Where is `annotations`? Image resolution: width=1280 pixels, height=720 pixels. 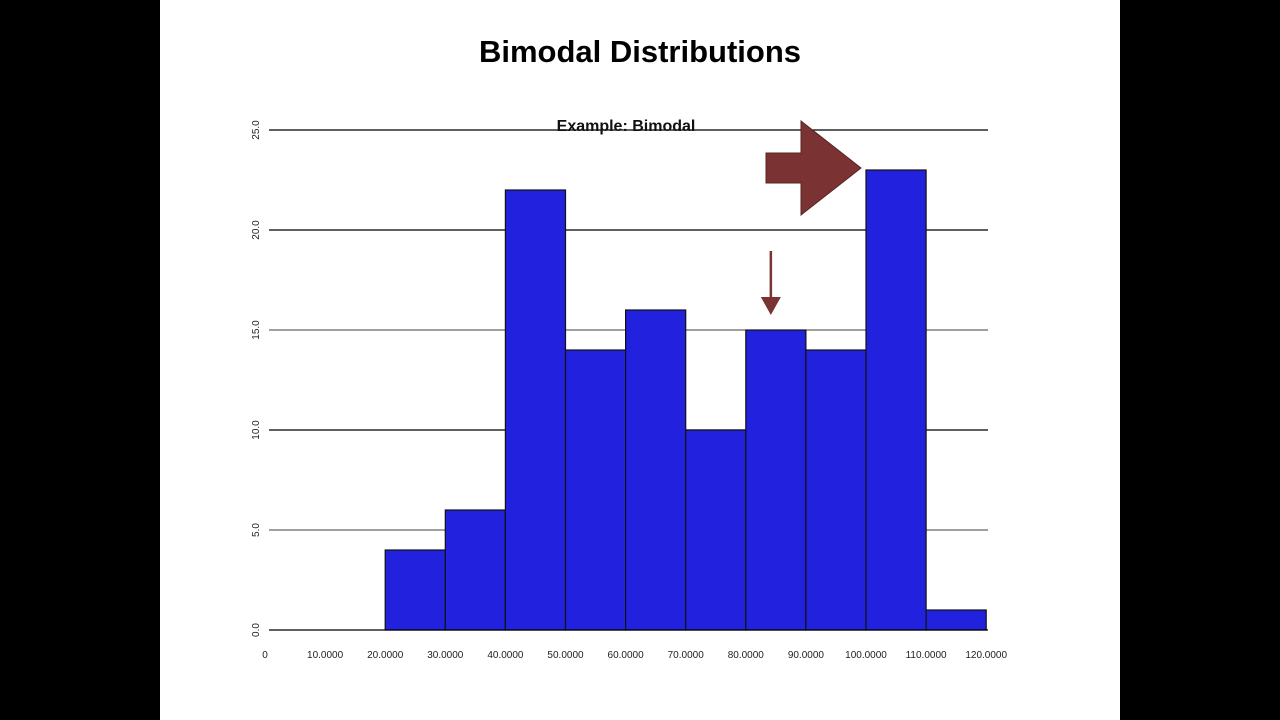
annotations is located at coordinates (811, 217).